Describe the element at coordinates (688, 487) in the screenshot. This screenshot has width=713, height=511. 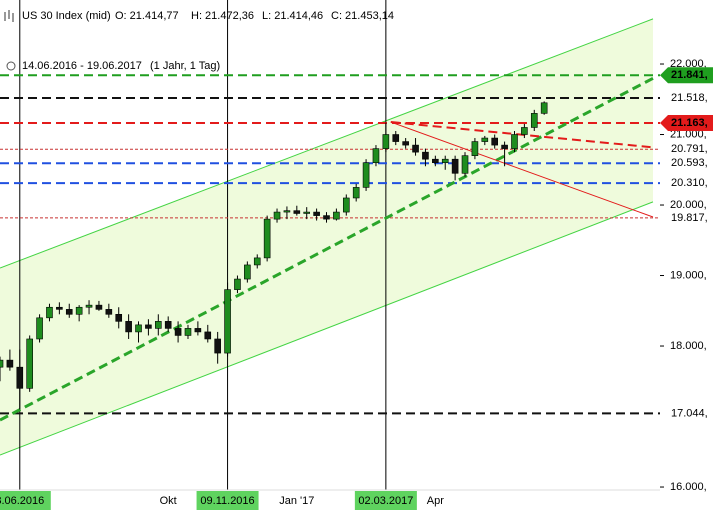
I see `y-tick-label: 16.000,` at that location.